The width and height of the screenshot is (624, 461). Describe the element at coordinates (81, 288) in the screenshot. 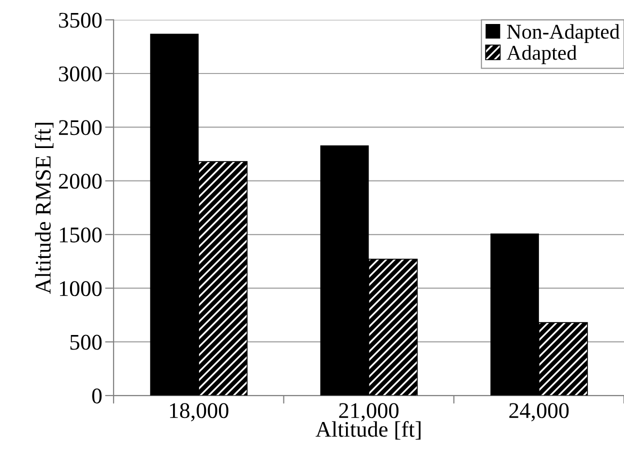

I see `y-tick-label: 1000` at that location.